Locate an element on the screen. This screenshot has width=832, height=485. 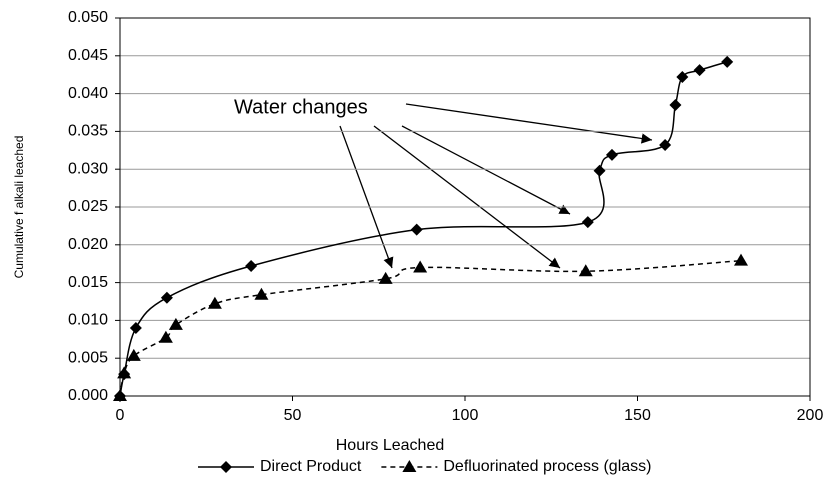
y-tick-label: 0.045 is located at coordinates (88, 55).